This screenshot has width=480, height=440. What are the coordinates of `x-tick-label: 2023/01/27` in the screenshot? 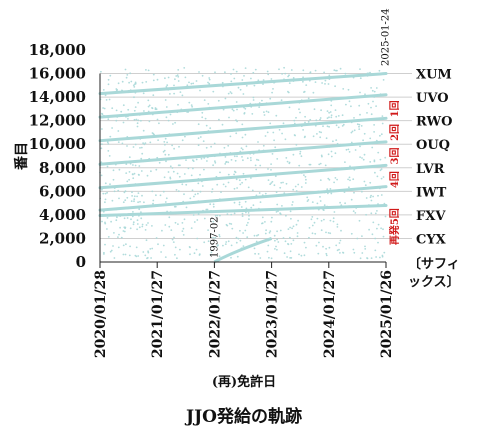 It's located at (273, 314).